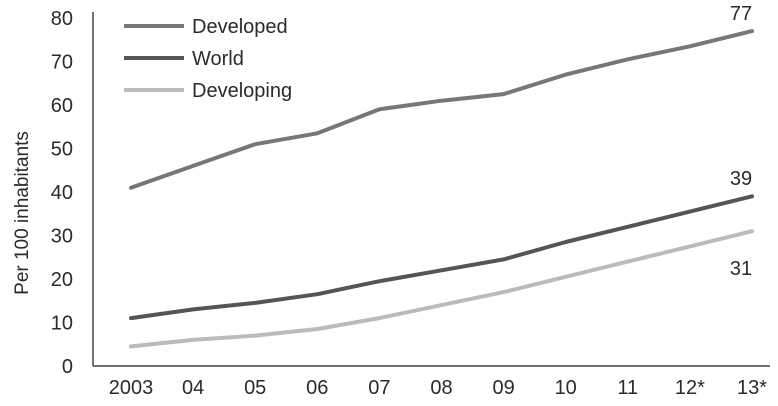 The width and height of the screenshot is (778, 406). What do you see at coordinates (62, 237) in the screenshot?
I see `y-tick-label: 30` at bounding box center [62, 237].